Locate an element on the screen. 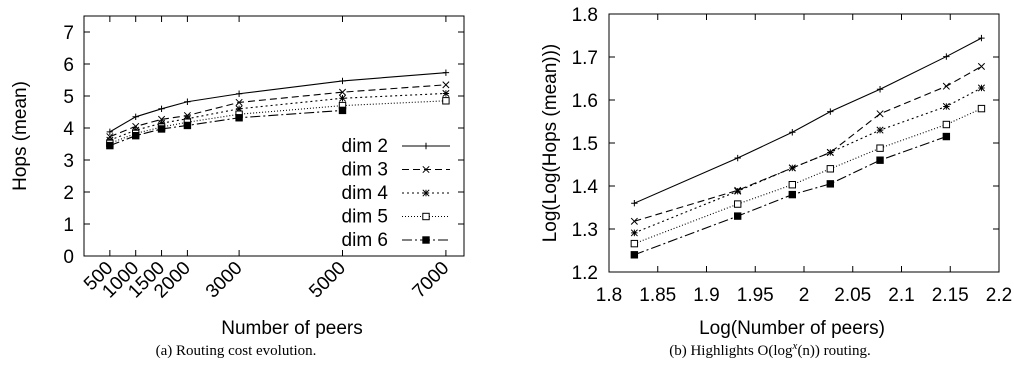 Image resolution: width=1014 pixels, height=368 pixels. y-tick-label: 0 is located at coordinates (68, 257).